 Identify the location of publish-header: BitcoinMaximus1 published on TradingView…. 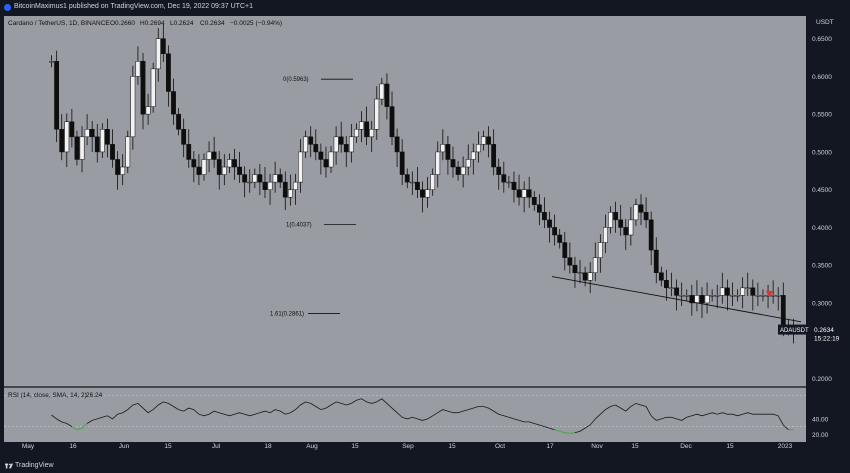
(425, 7).